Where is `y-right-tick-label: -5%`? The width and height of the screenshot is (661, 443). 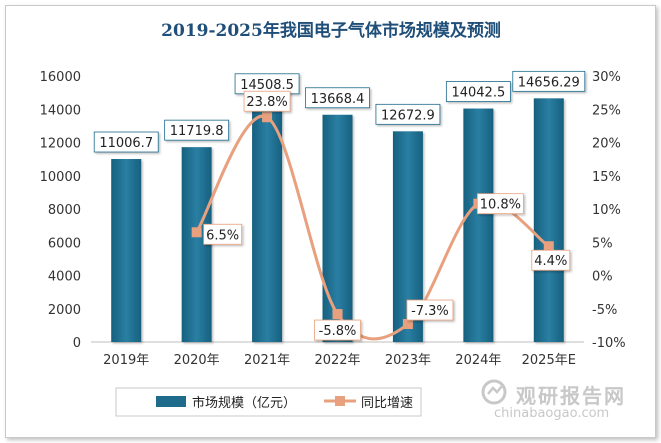 y-right-tick-label: -5% is located at coordinates (604, 310).